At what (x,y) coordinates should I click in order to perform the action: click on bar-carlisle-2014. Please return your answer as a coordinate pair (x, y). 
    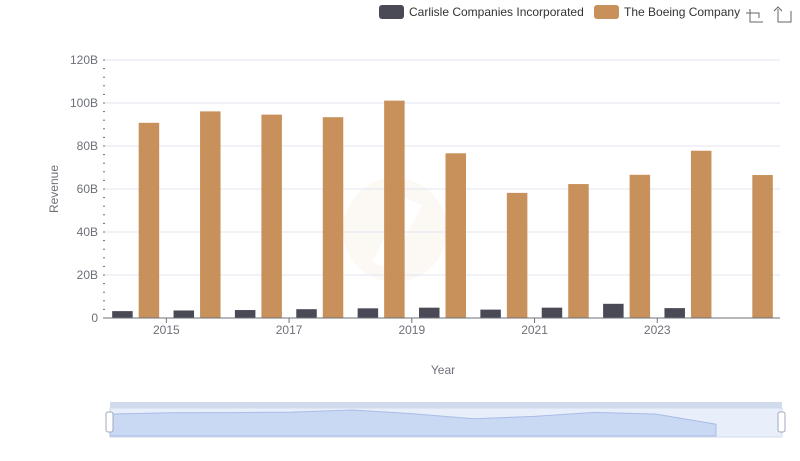
    Looking at the image, I should click on (122, 314).